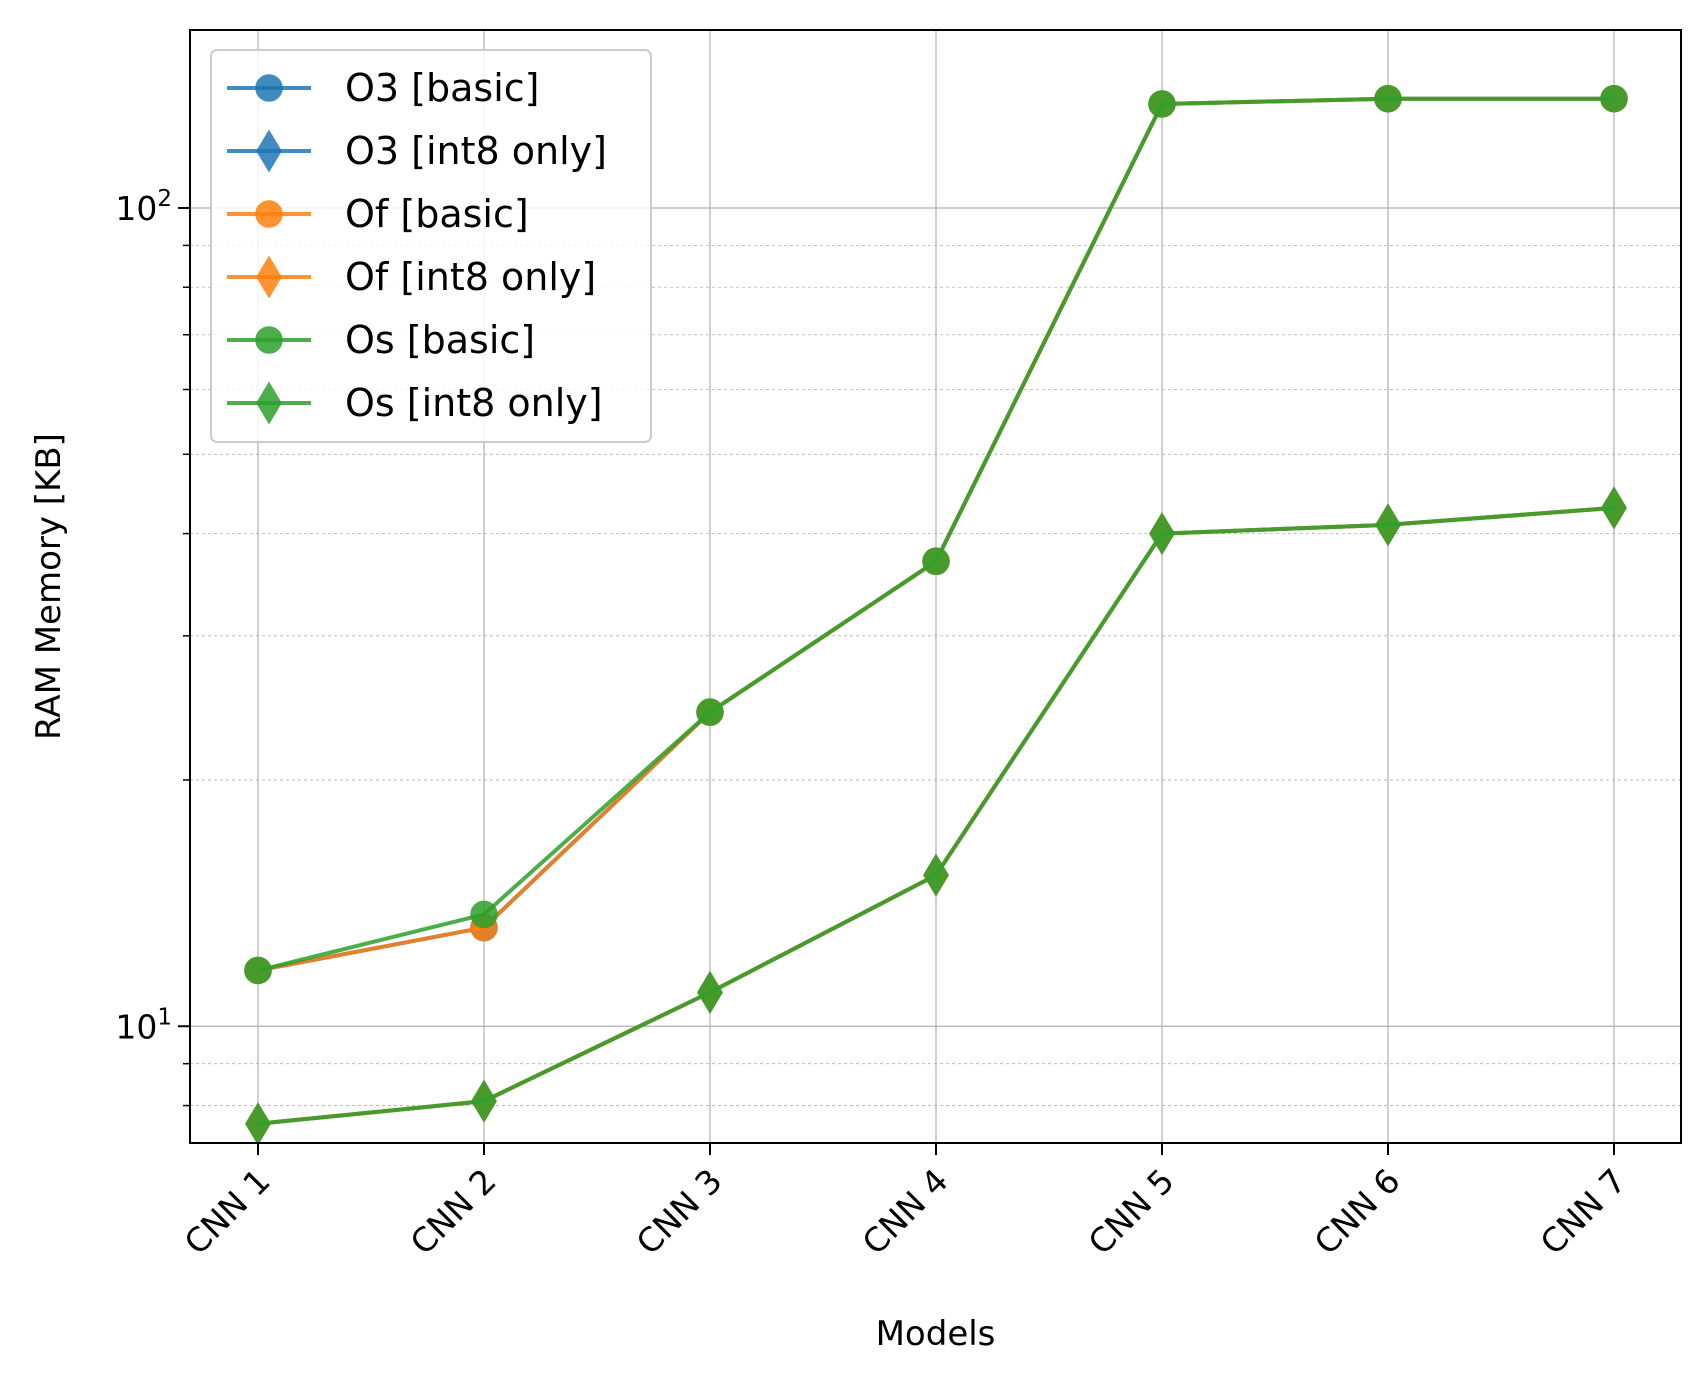 This screenshot has height=1379, width=1707. I want to click on y-axis-title: RAM Memory [KB], so click(49, 586).